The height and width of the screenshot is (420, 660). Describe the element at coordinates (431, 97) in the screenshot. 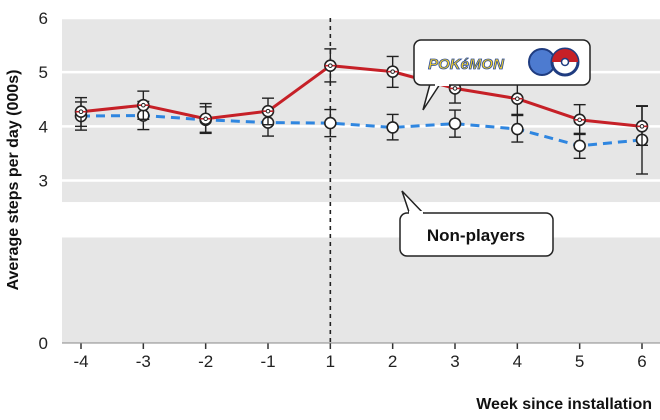

I see `logo-callout-pointer` at that location.